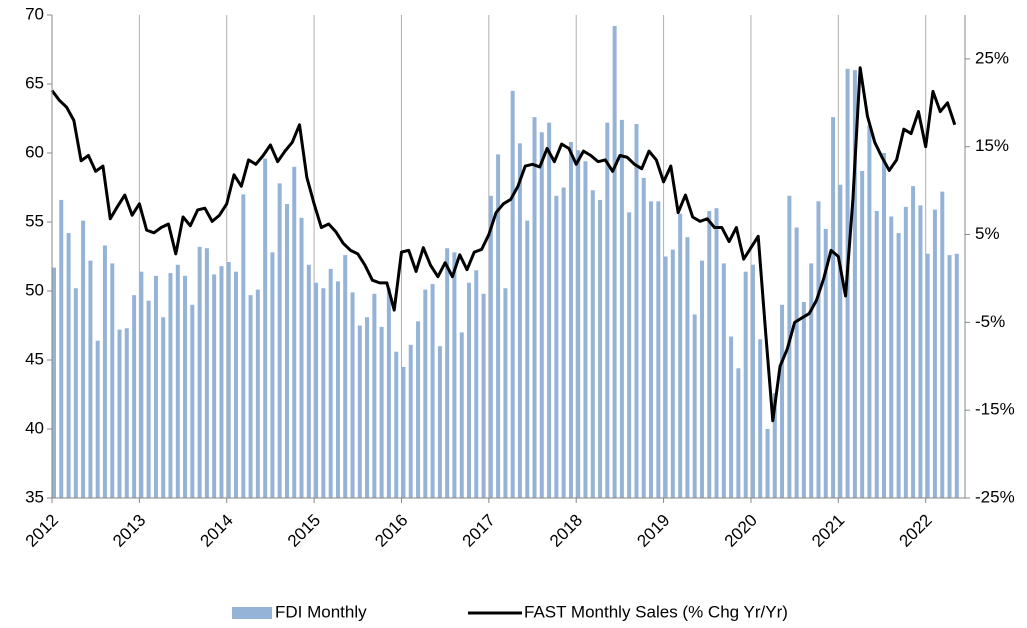 This screenshot has width=1027, height=628. Describe the element at coordinates (995, 409) in the screenshot. I see `y2-tick-label: -15%` at that location.